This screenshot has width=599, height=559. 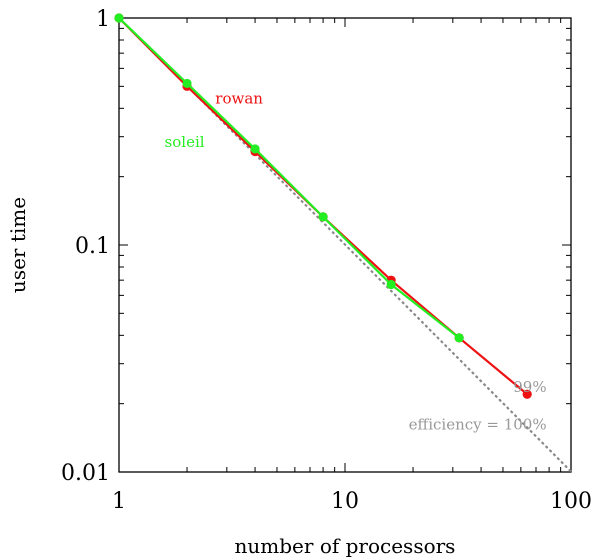 I want to click on x-tick-label: 100, so click(x=571, y=501).